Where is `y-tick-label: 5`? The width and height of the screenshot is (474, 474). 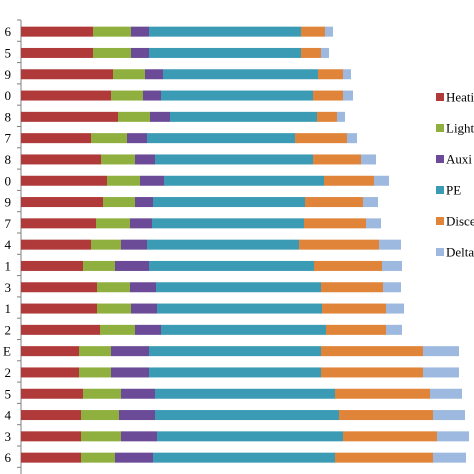
y-tick-label: 5 is located at coordinates (8, 52).